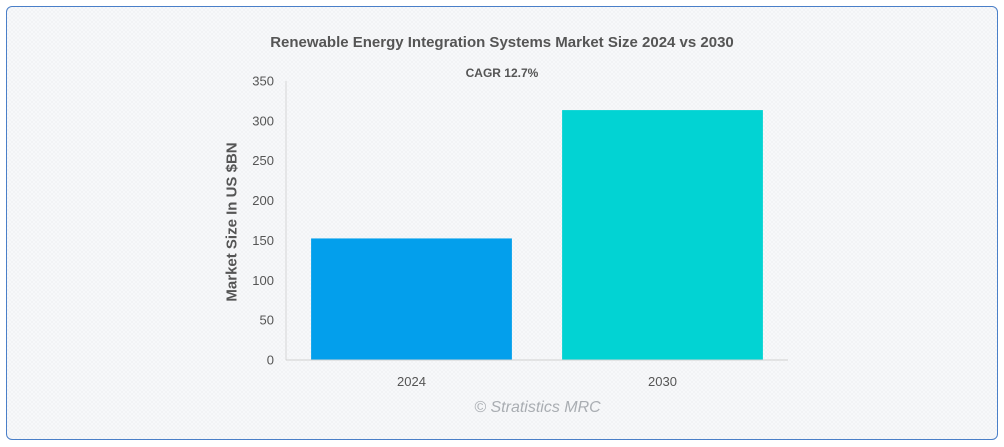 The width and height of the screenshot is (1004, 447). I want to click on chart-subtitle: CAGR 12.7%, so click(502, 73).